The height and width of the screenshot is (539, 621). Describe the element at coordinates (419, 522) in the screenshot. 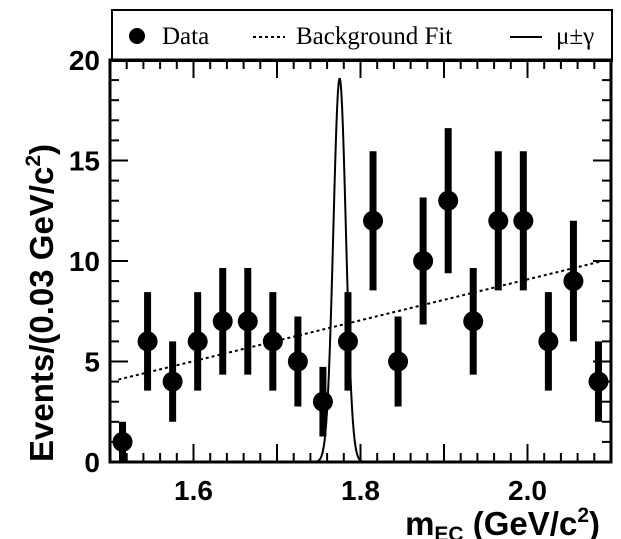

I see `x-axis-label-main: m` at that location.